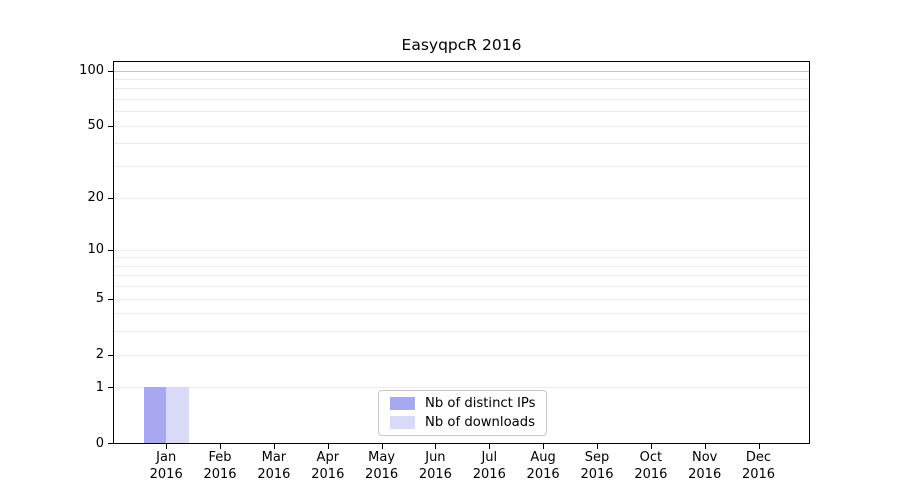 The height and width of the screenshot is (500, 900). I want to click on x-tick-mark-nov, so click(705, 446).